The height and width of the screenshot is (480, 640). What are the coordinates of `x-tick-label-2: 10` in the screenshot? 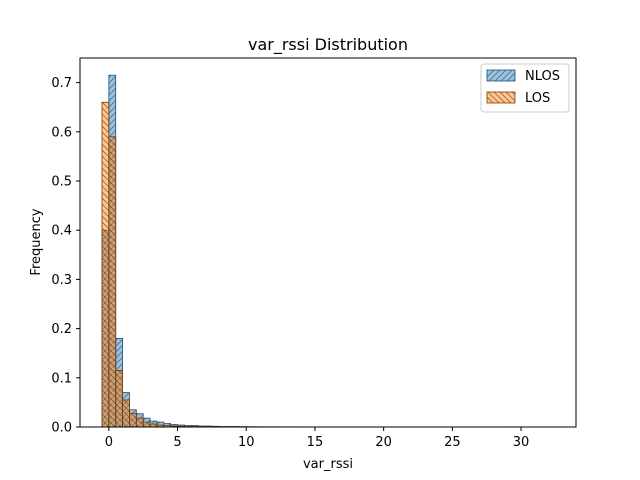 It's located at (246, 442).